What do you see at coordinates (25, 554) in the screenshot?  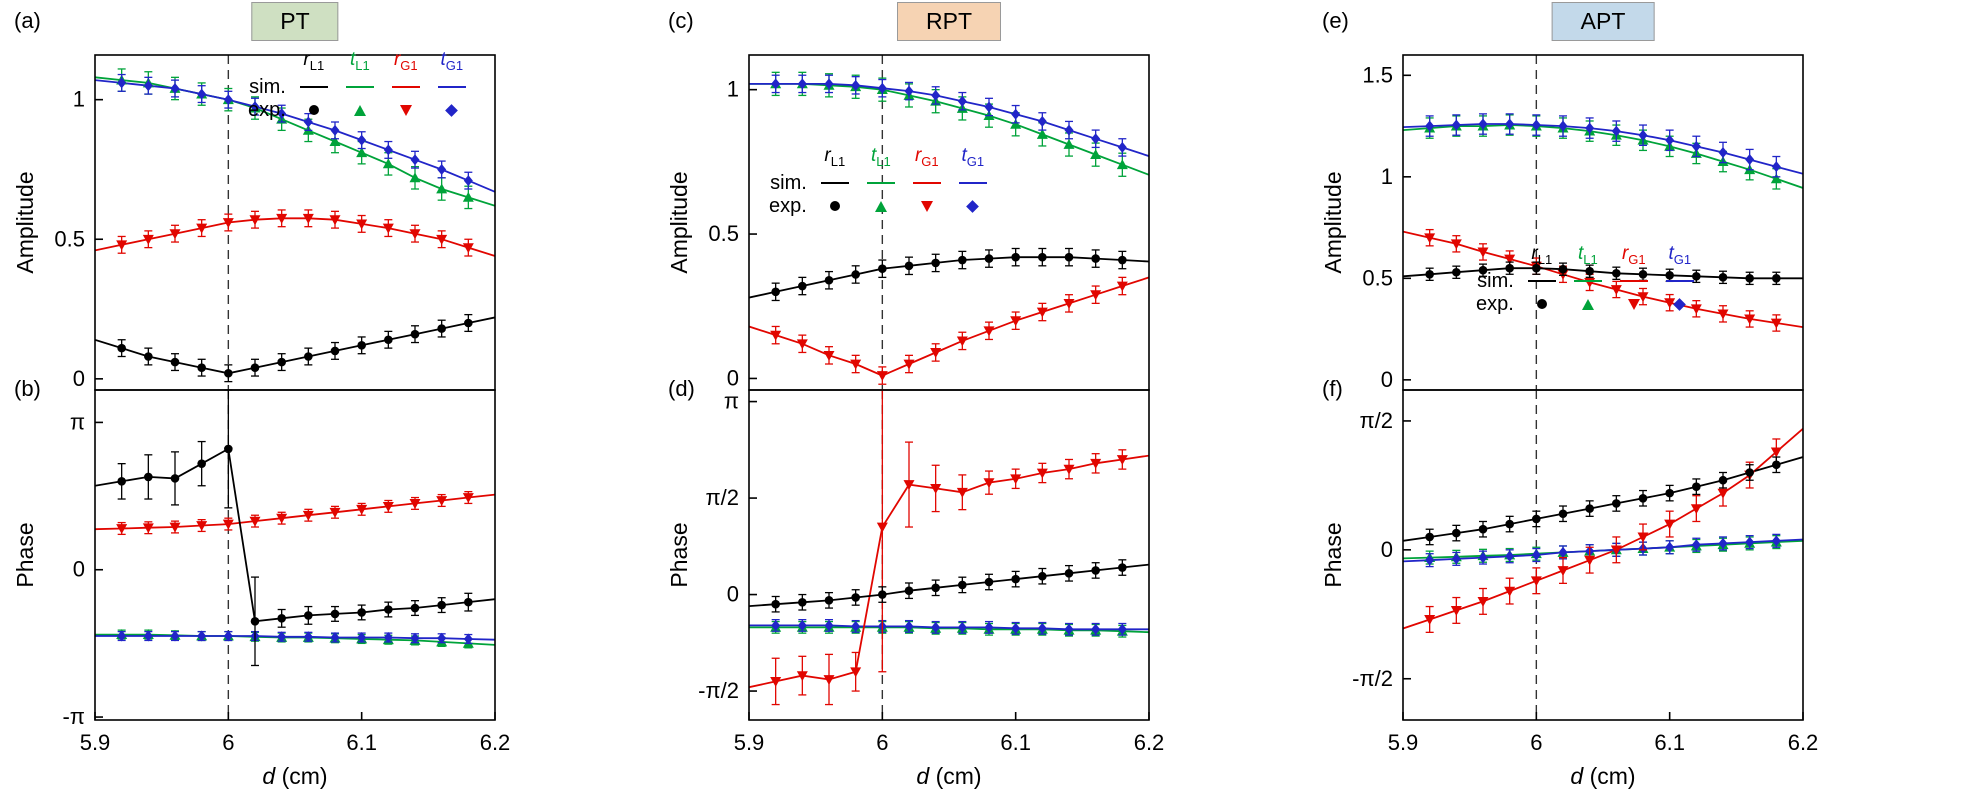 I see `y-axis-label-b: Phase` at bounding box center [25, 554].